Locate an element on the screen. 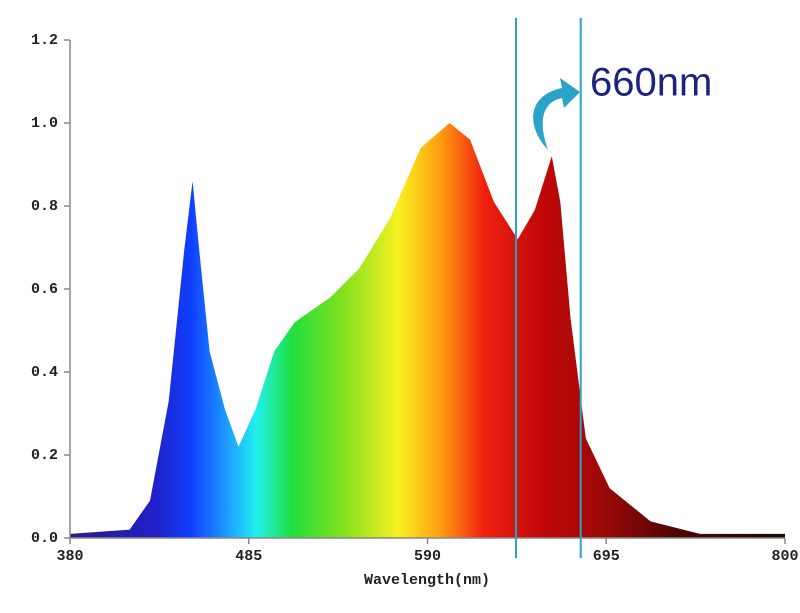 The width and height of the screenshot is (800, 613). y-tick-label: 1.0 is located at coordinates (44, 123).